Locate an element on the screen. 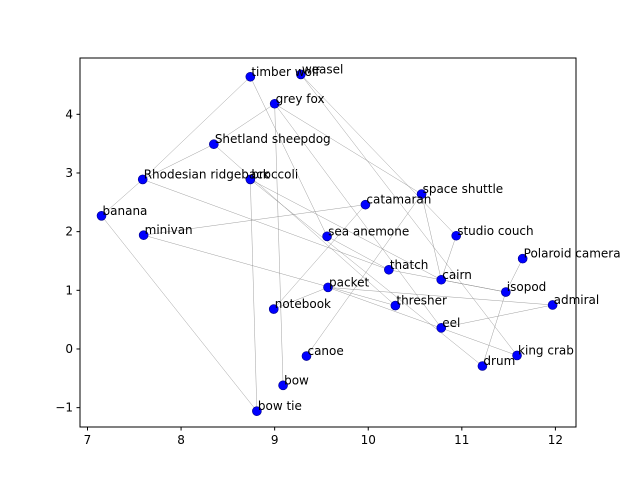 This screenshot has width=640, height=480. point-minivan is located at coordinates (143, 235).